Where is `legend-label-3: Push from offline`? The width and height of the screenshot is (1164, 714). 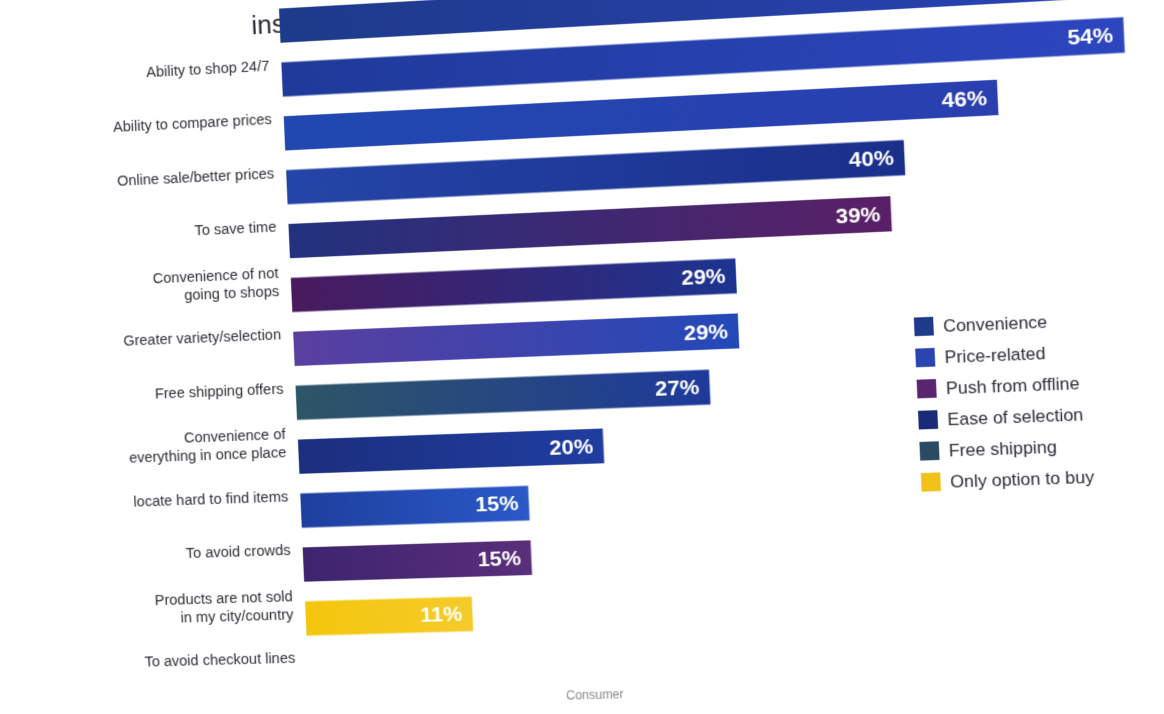 legend-label-3: Push from offline is located at coordinates (1013, 387).